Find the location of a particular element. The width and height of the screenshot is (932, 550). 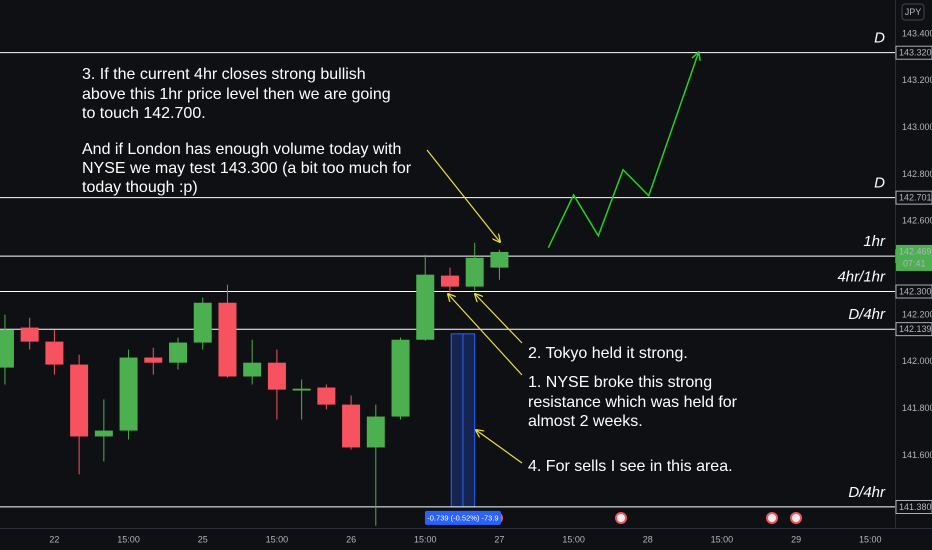

level-price: 142.300 is located at coordinates (915, 291).